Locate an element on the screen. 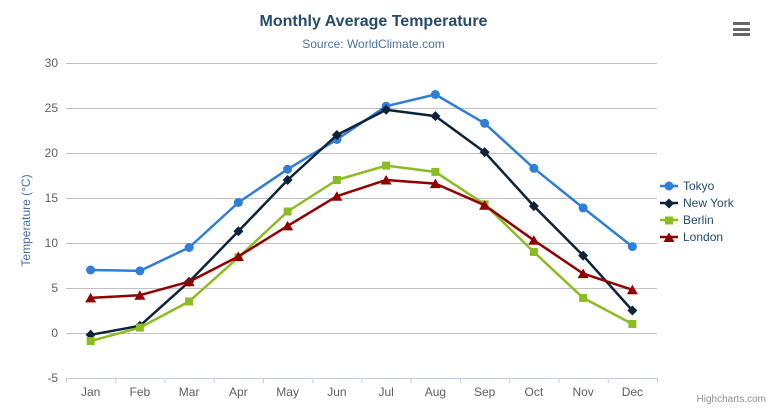 This screenshot has height=416, width=769. y-axis-label: 5 is located at coordinates (54, 288).